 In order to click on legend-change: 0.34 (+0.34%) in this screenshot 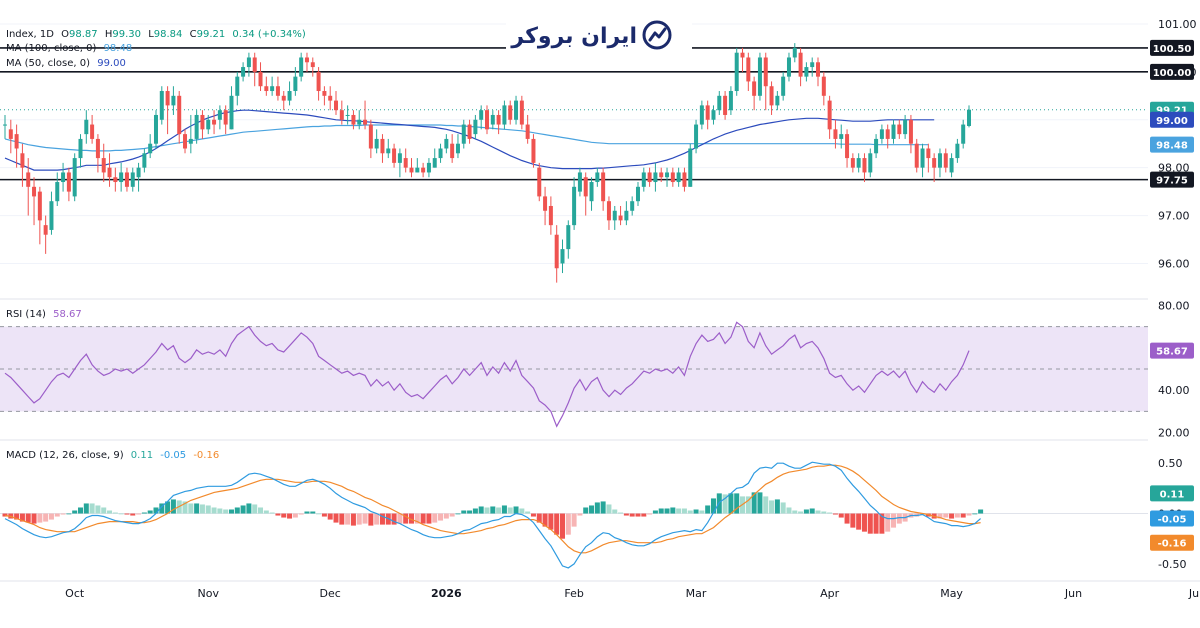, I will do `click(268, 34)`.